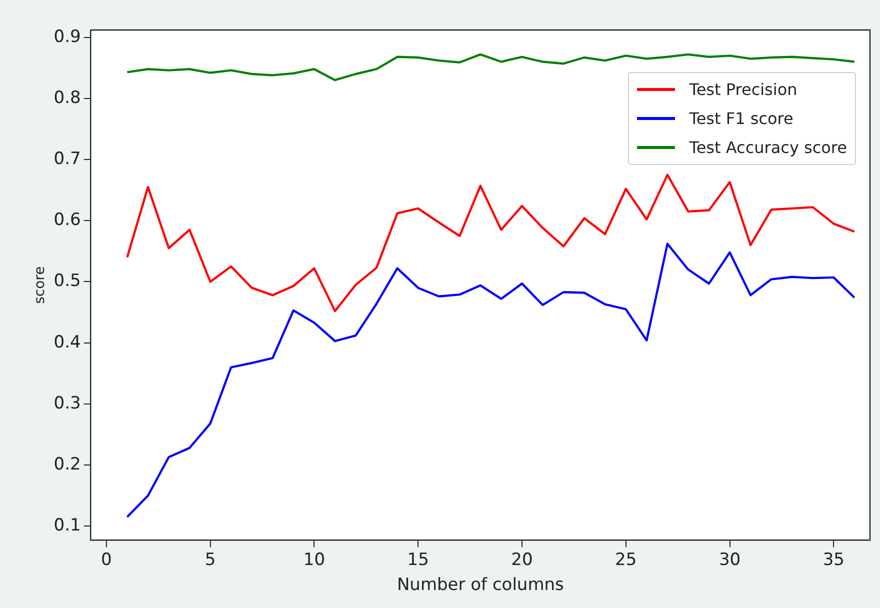 This screenshot has height=608, width=880. I want to click on y-tick-label: 0.7, so click(67, 158).